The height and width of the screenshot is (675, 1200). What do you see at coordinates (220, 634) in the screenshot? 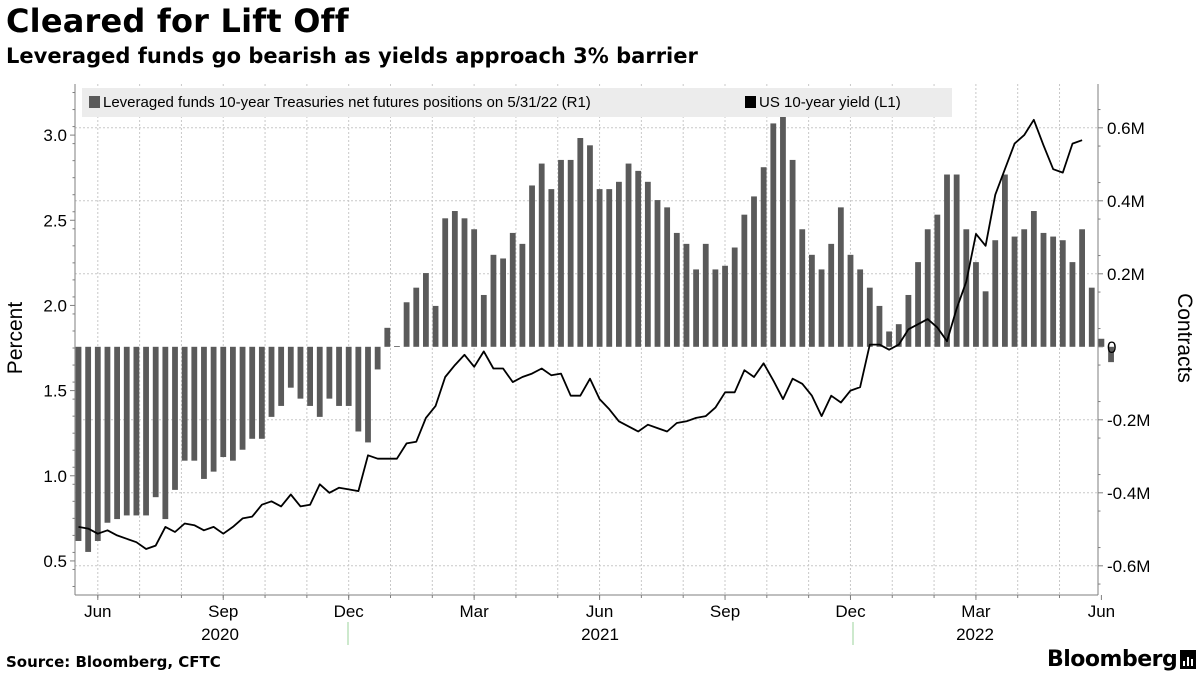
I see `x-year-label: 2020` at bounding box center [220, 634].